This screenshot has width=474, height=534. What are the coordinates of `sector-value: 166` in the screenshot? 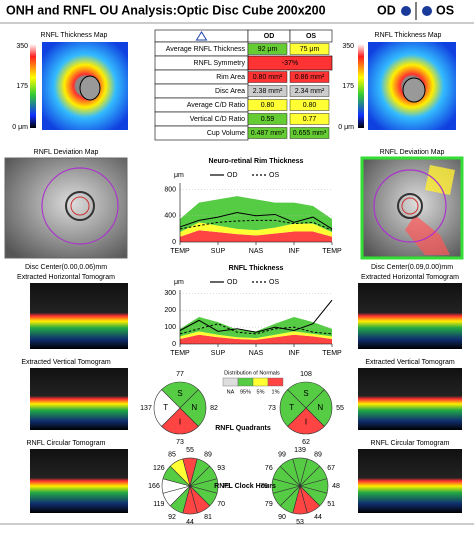 It's located at (154, 486).